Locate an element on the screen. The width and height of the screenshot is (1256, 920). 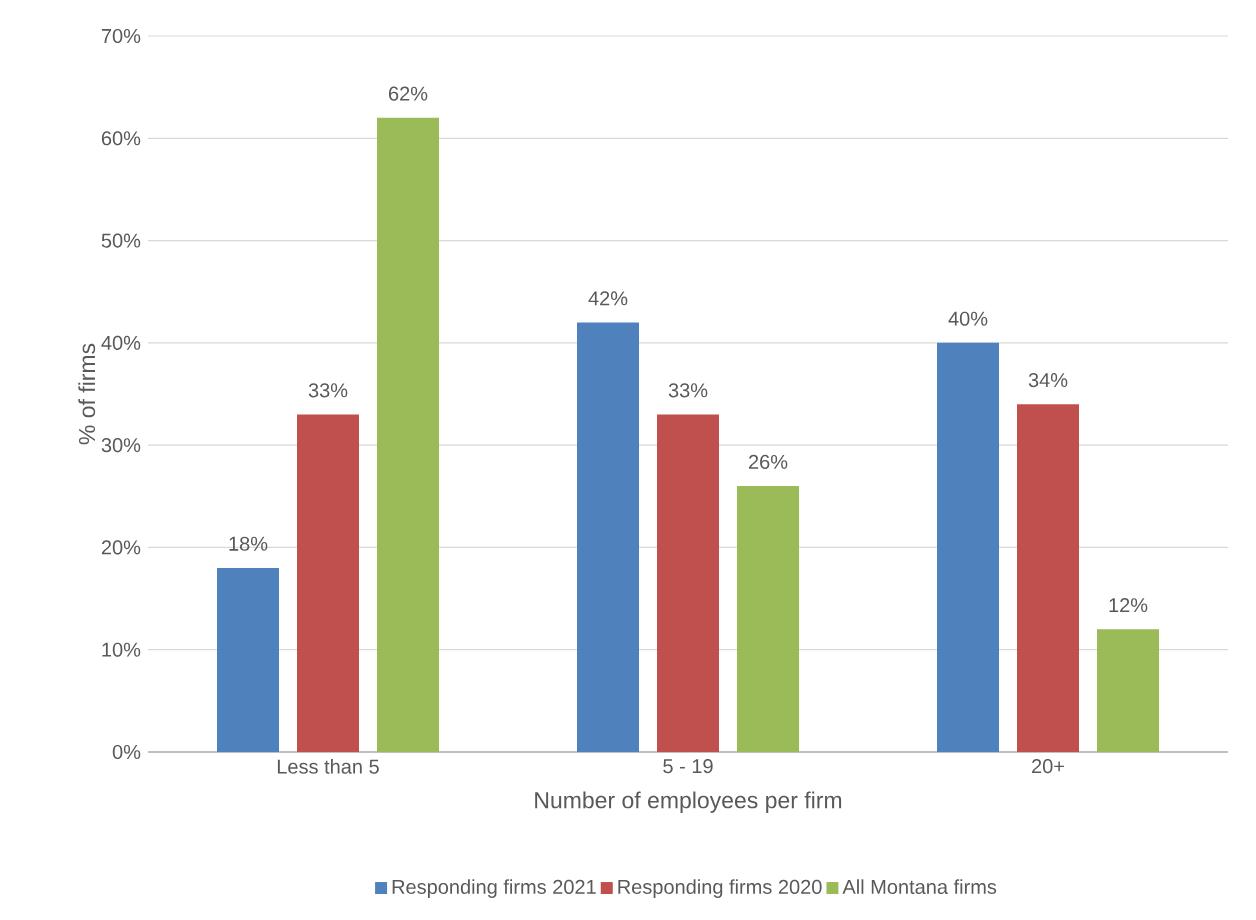
data-label: 12% is located at coordinates (1128, 605).